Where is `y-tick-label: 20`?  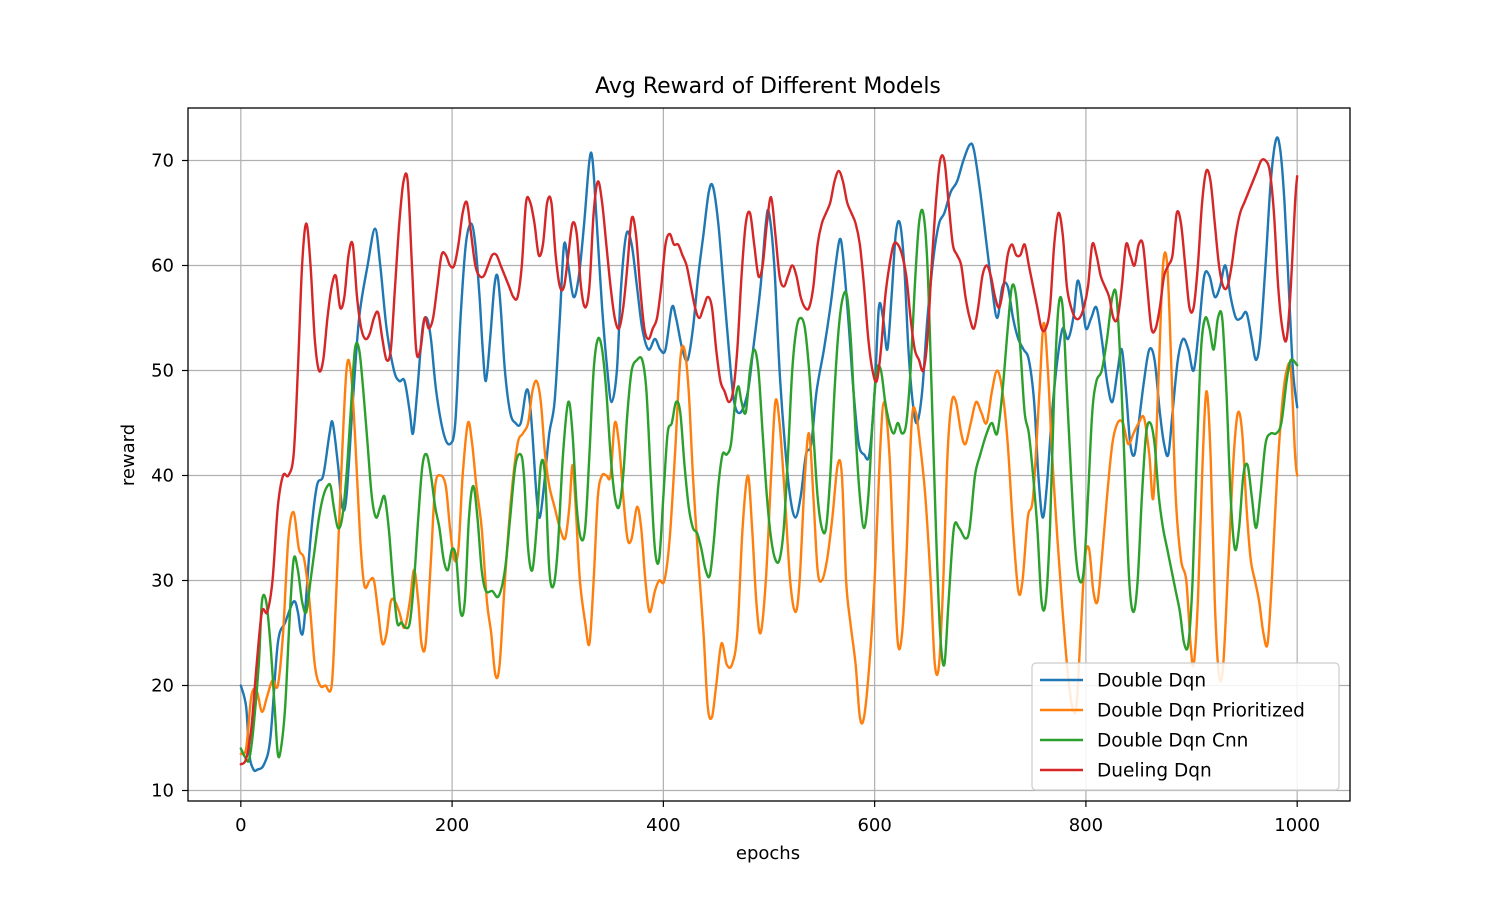
y-tick-label: 20 is located at coordinates (162, 686).